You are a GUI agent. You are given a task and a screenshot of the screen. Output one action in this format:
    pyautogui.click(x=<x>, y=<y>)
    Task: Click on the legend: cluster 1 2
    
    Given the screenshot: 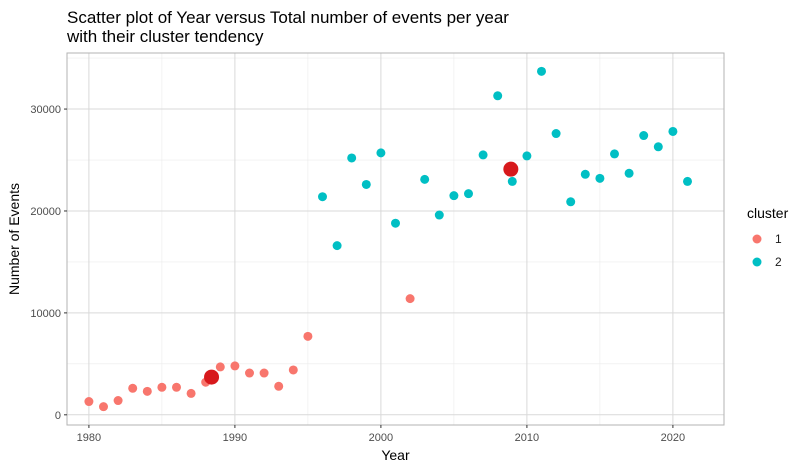 What is the action you would take?
    pyautogui.click(x=768, y=237)
    